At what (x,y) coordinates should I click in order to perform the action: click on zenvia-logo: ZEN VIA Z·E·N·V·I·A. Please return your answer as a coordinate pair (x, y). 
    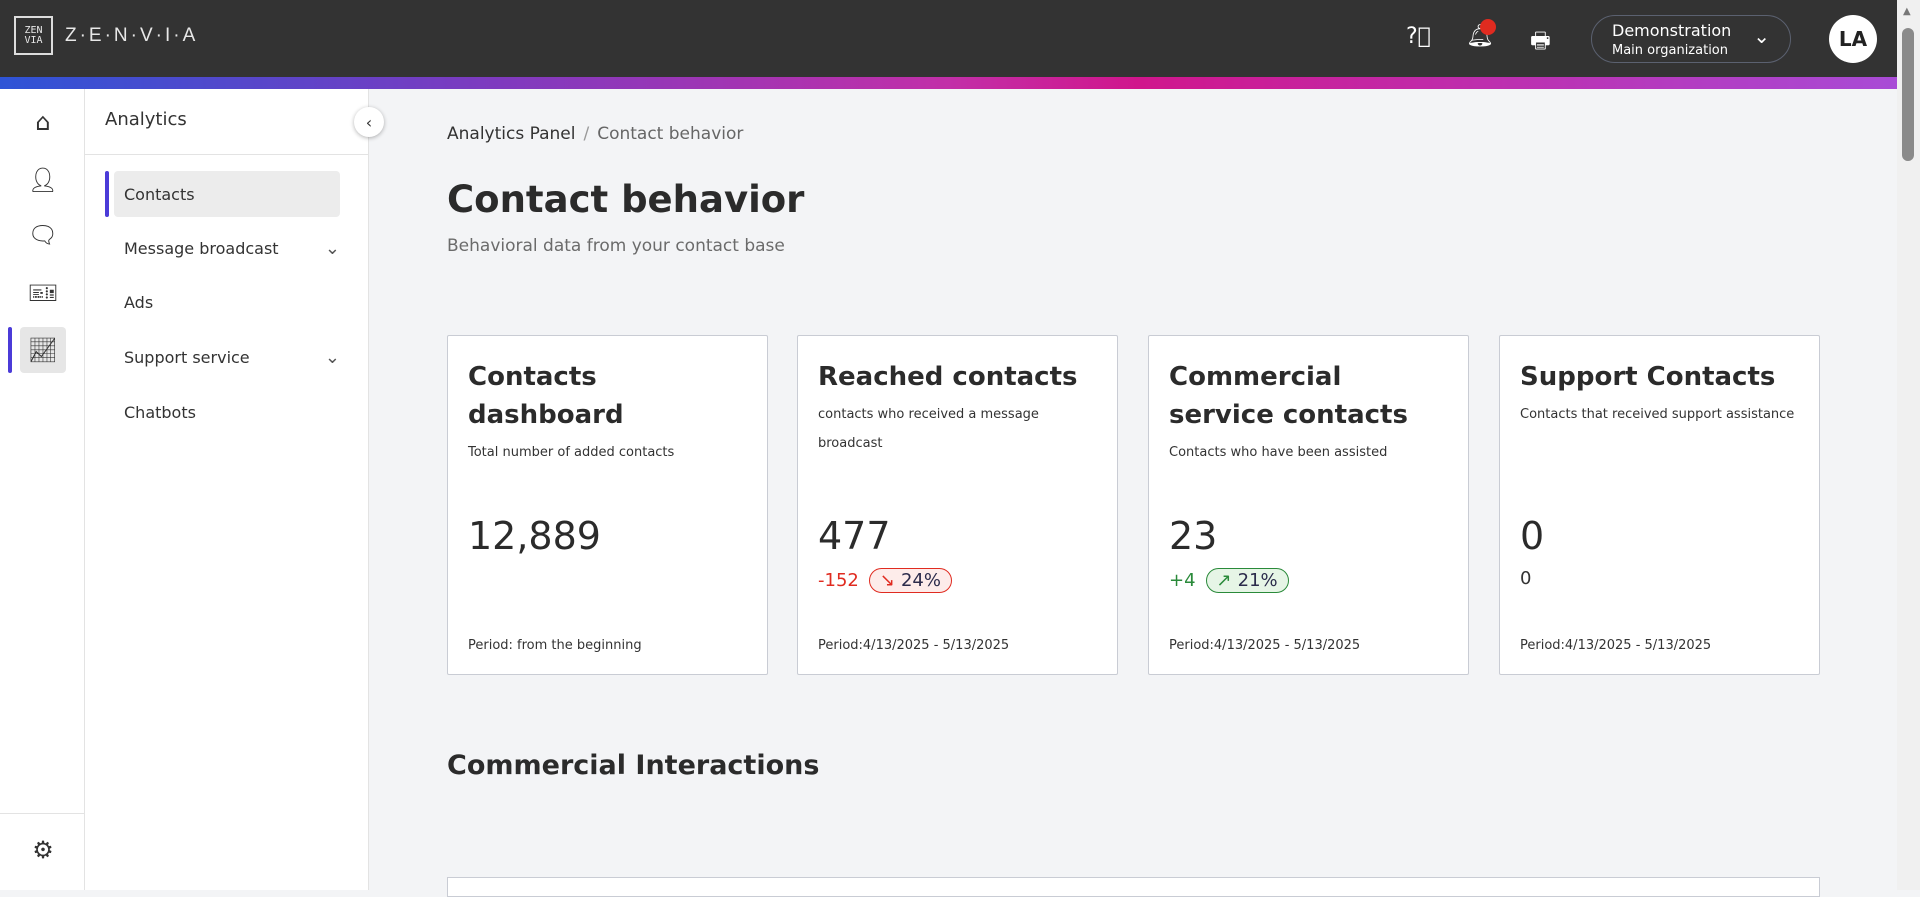
    Looking at the image, I should click on (106, 35).